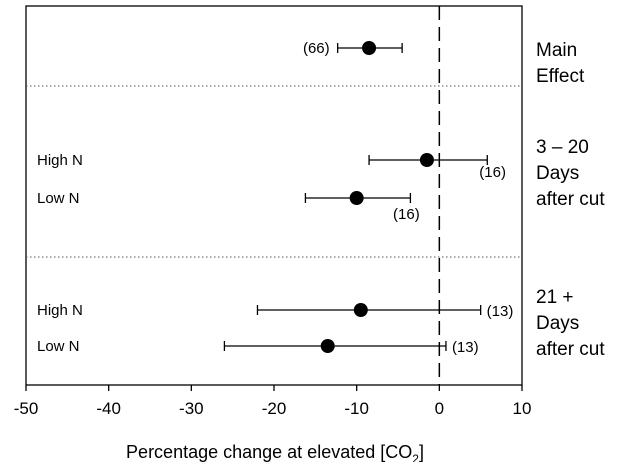 This screenshot has width=621, height=462. Describe the element at coordinates (191, 408) in the screenshot. I see `x-tick-label: -30` at that location.